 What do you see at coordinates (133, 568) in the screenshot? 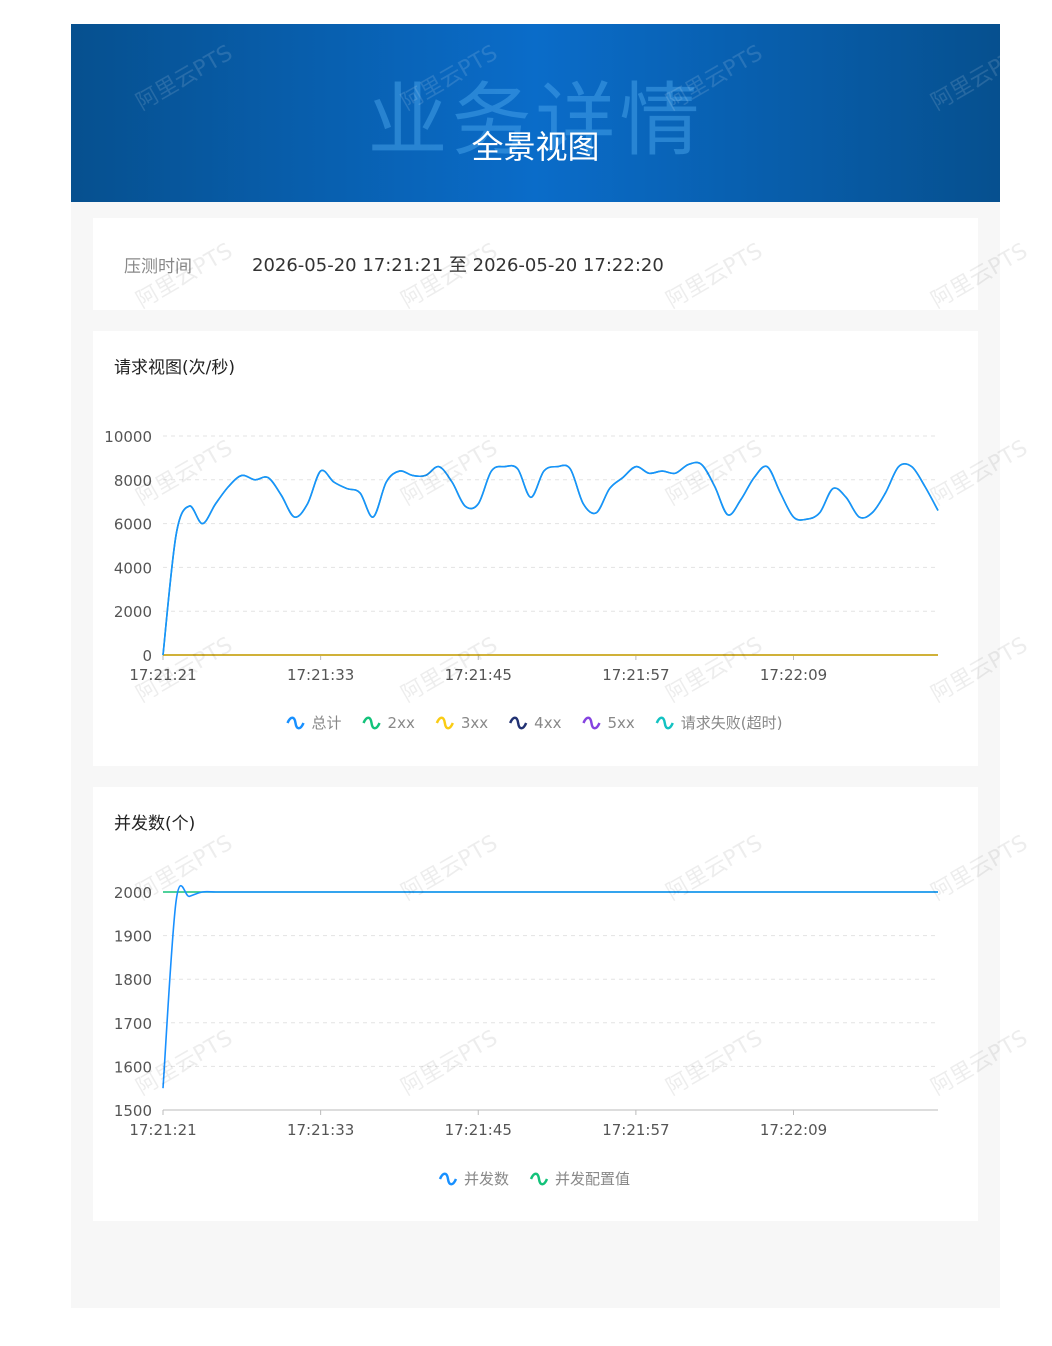
I see `y-tick-label: 4000` at bounding box center [133, 568].